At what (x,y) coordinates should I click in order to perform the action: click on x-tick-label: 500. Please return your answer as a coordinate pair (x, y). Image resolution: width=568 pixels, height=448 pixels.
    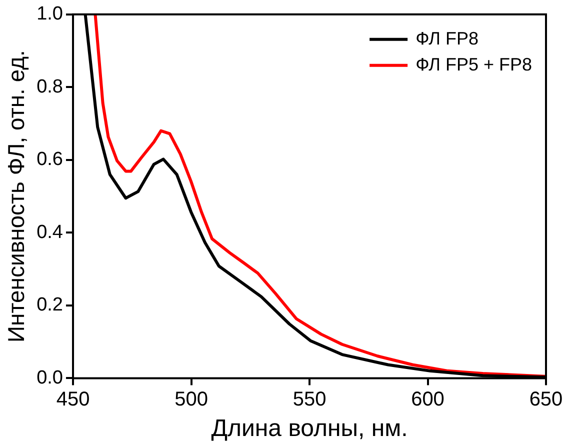
    Looking at the image, I should click on (191, 399).